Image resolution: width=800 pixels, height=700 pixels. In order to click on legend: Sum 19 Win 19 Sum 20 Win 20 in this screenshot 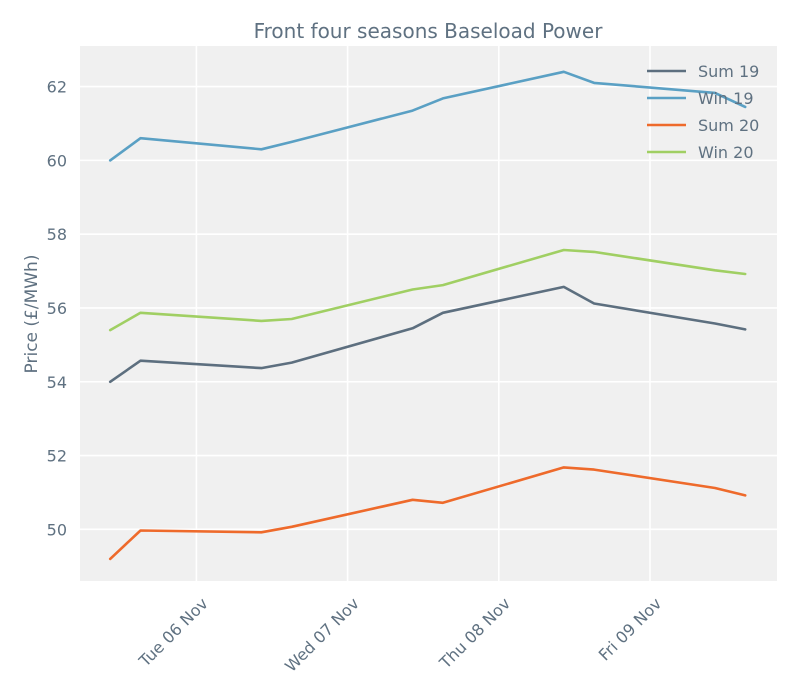, I will do `click(703, 112)`.